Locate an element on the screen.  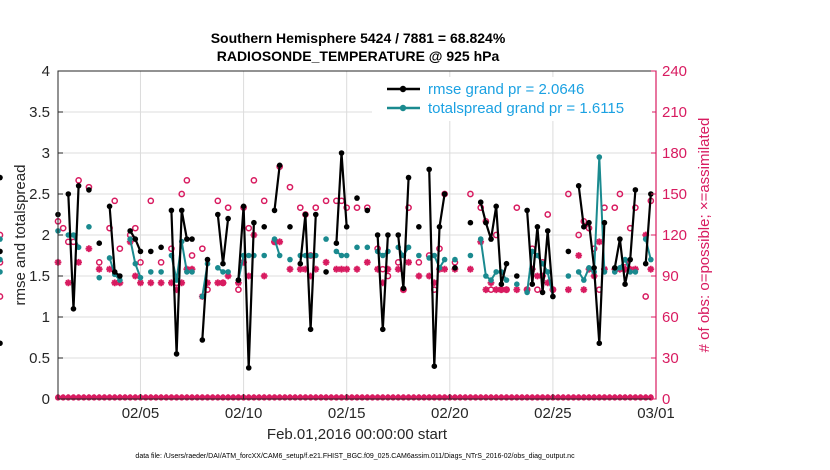
y-right-tick-label-8: 240 is located at coordinates (674, 71).